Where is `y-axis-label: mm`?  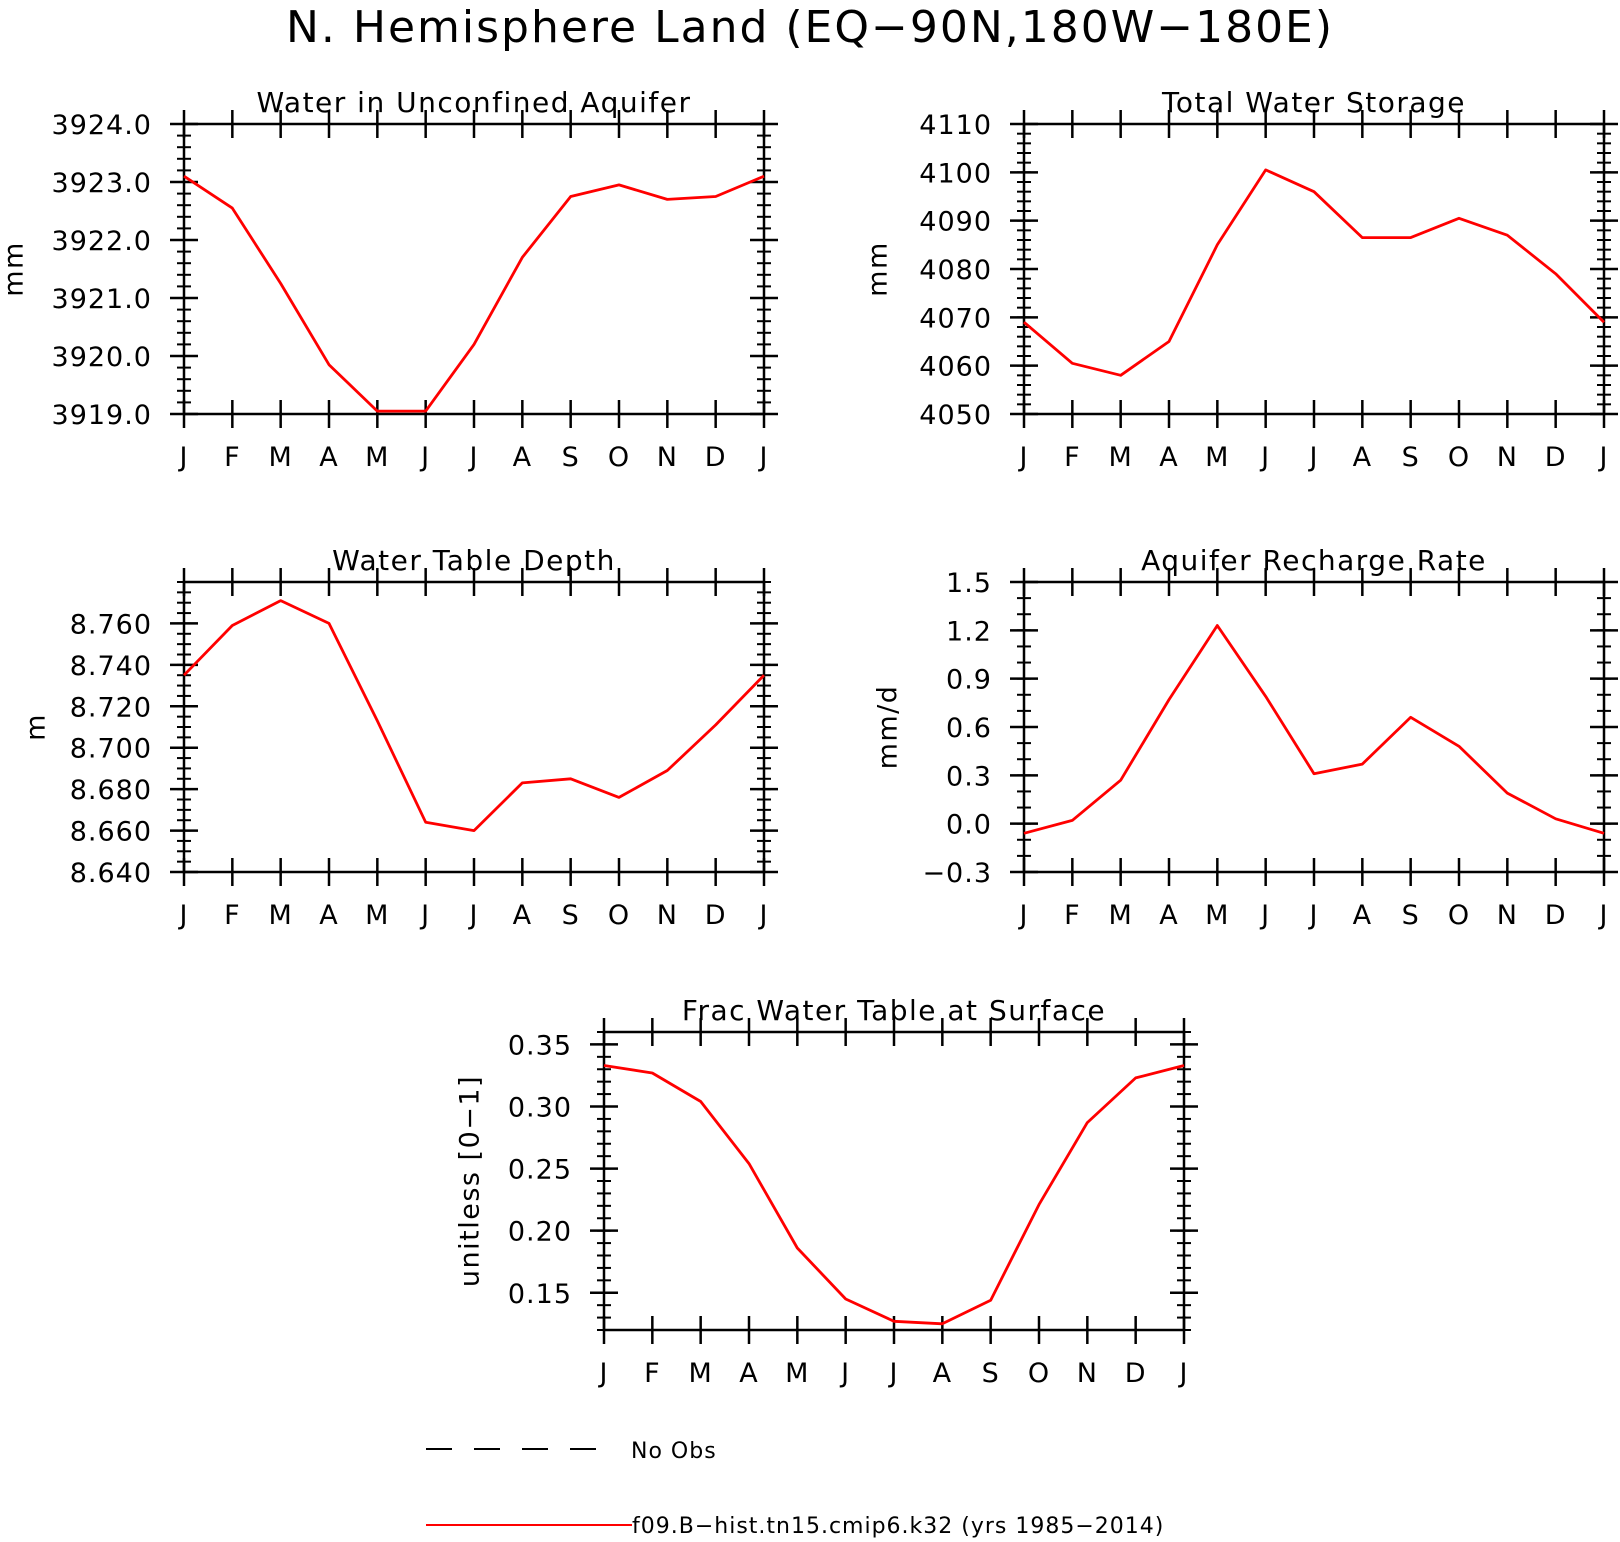 y-axis-label: mm is located at coordinates (15, 269).